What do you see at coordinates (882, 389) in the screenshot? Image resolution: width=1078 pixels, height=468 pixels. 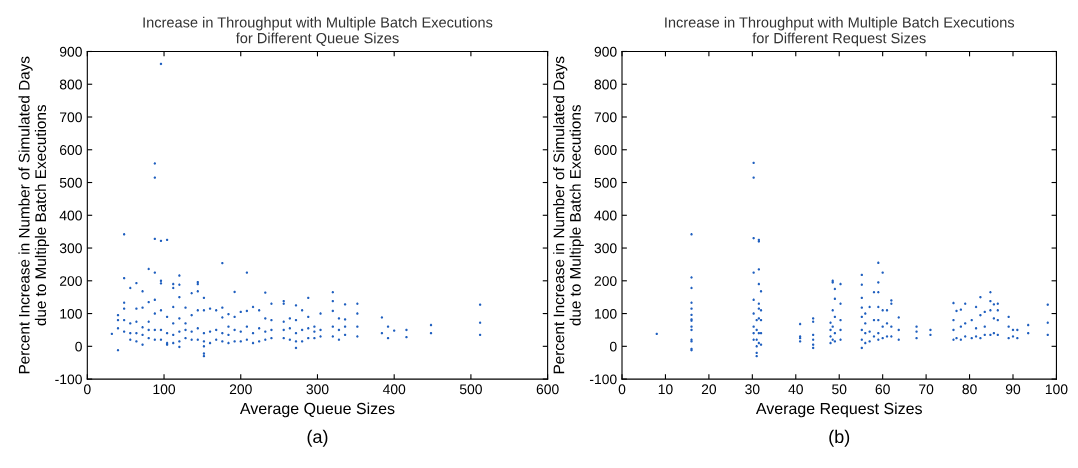 I see `x-tick-label: 60` at bounding box center [882, 389].